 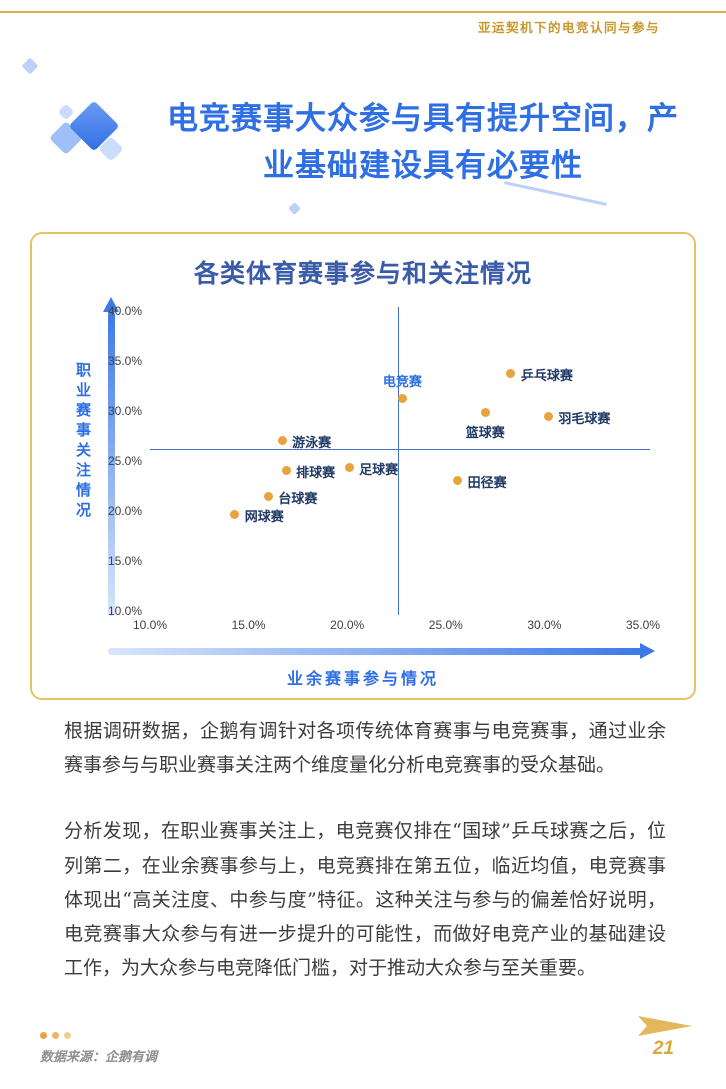 I want to click on data-source-note: 数据来源：企鹅有调, so click(x=99, y=1057).